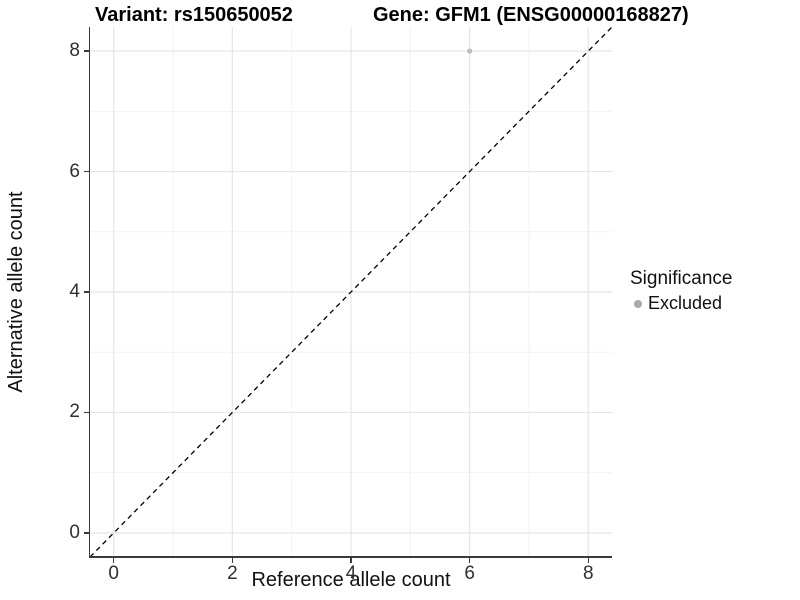 The height and width of the screenshot is (600, 800). I want to click on data-point-excluded, so click(470, 51).